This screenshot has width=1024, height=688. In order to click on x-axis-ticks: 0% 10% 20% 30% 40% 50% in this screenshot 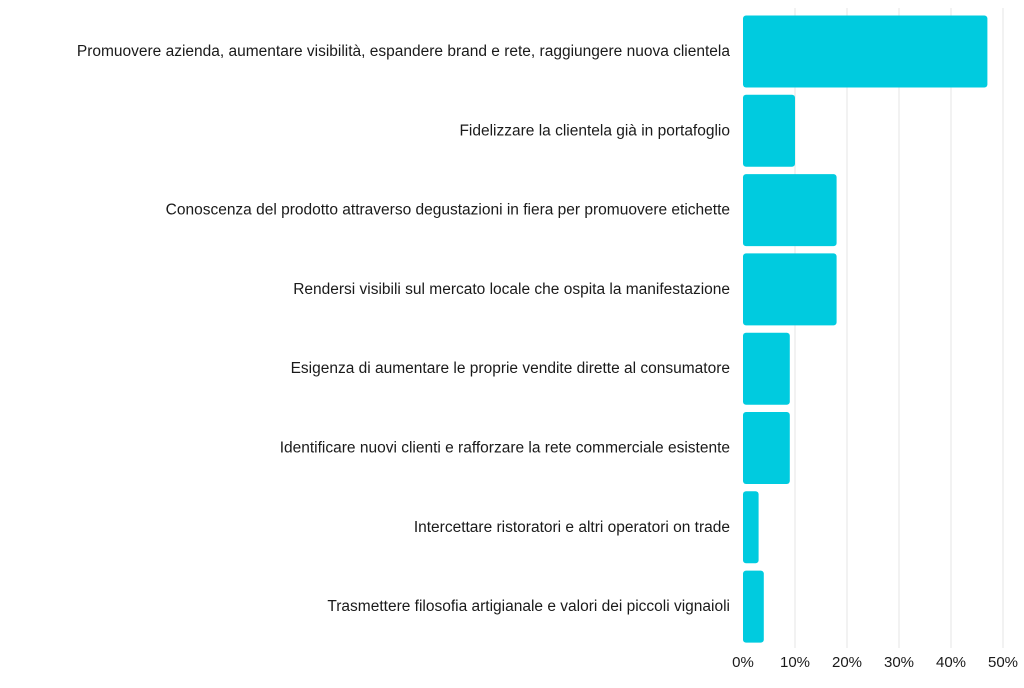, I will do `click(875, 662)`.